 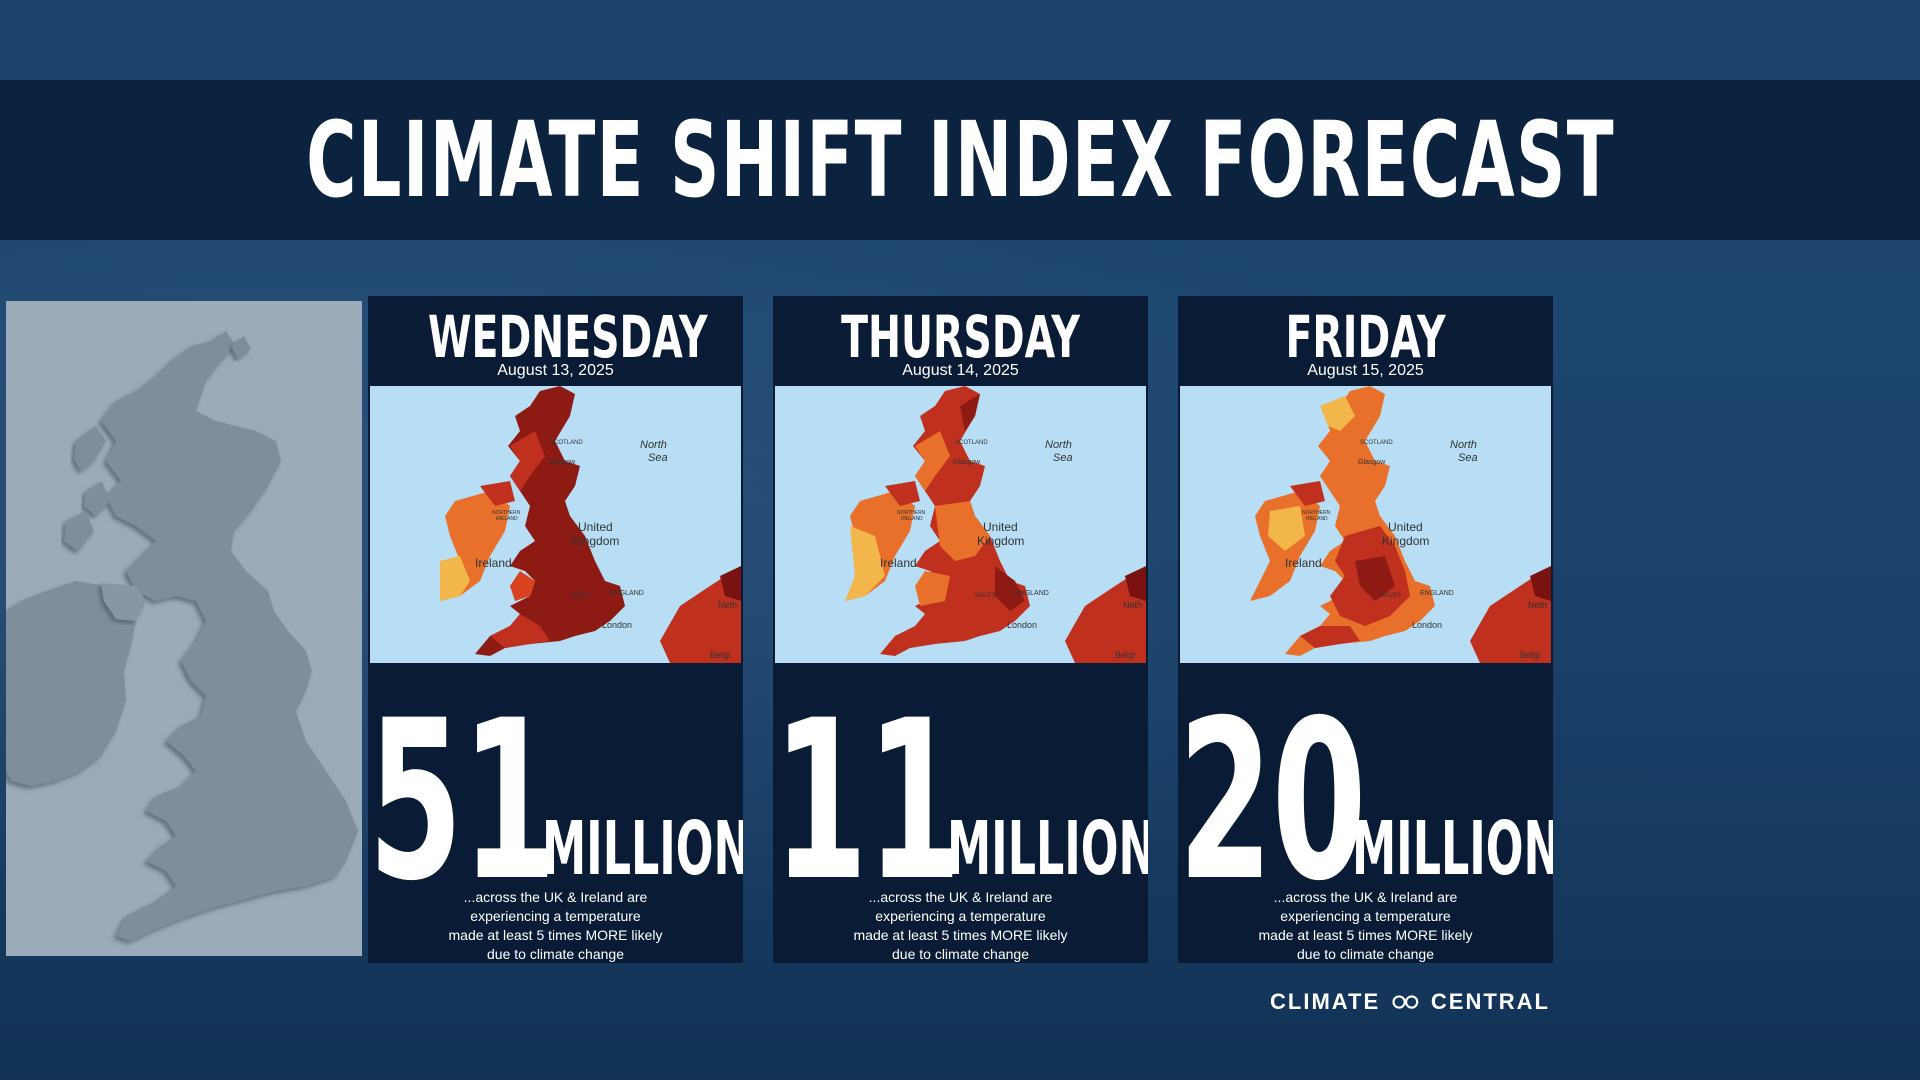 I want to click on affected-population-number: 20, so click(x=1272, y=801).